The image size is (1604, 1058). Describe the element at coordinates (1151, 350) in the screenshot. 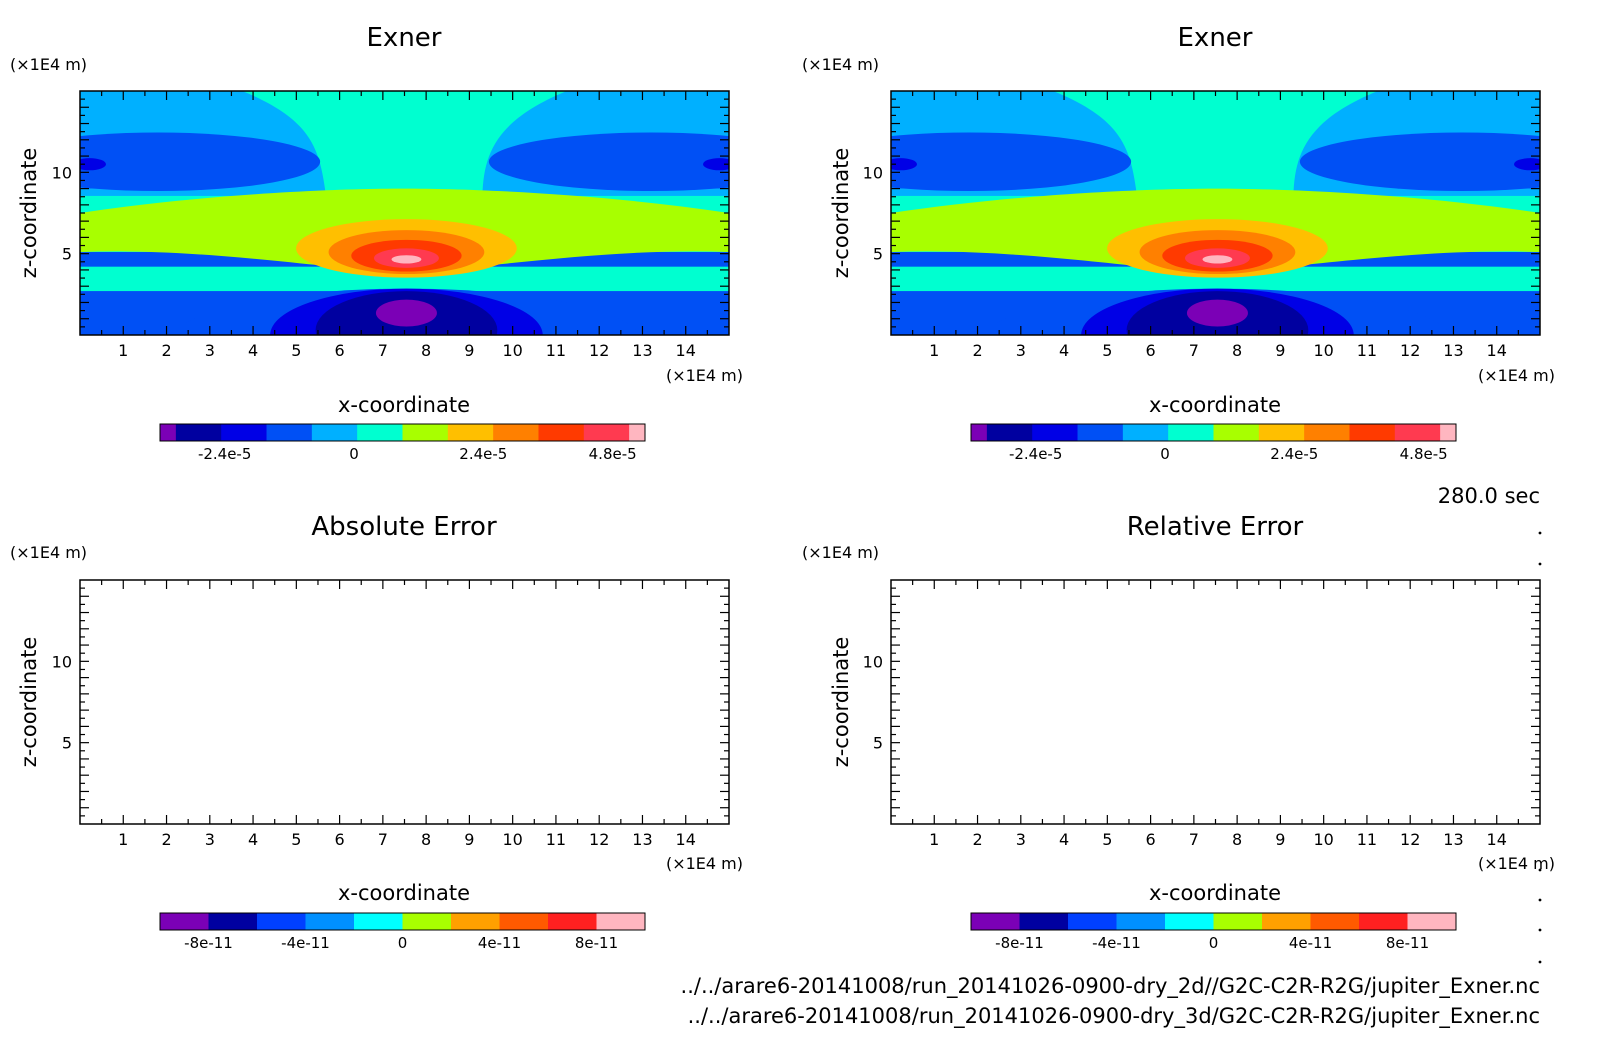

I see `x-tick-label: 6` at that location.